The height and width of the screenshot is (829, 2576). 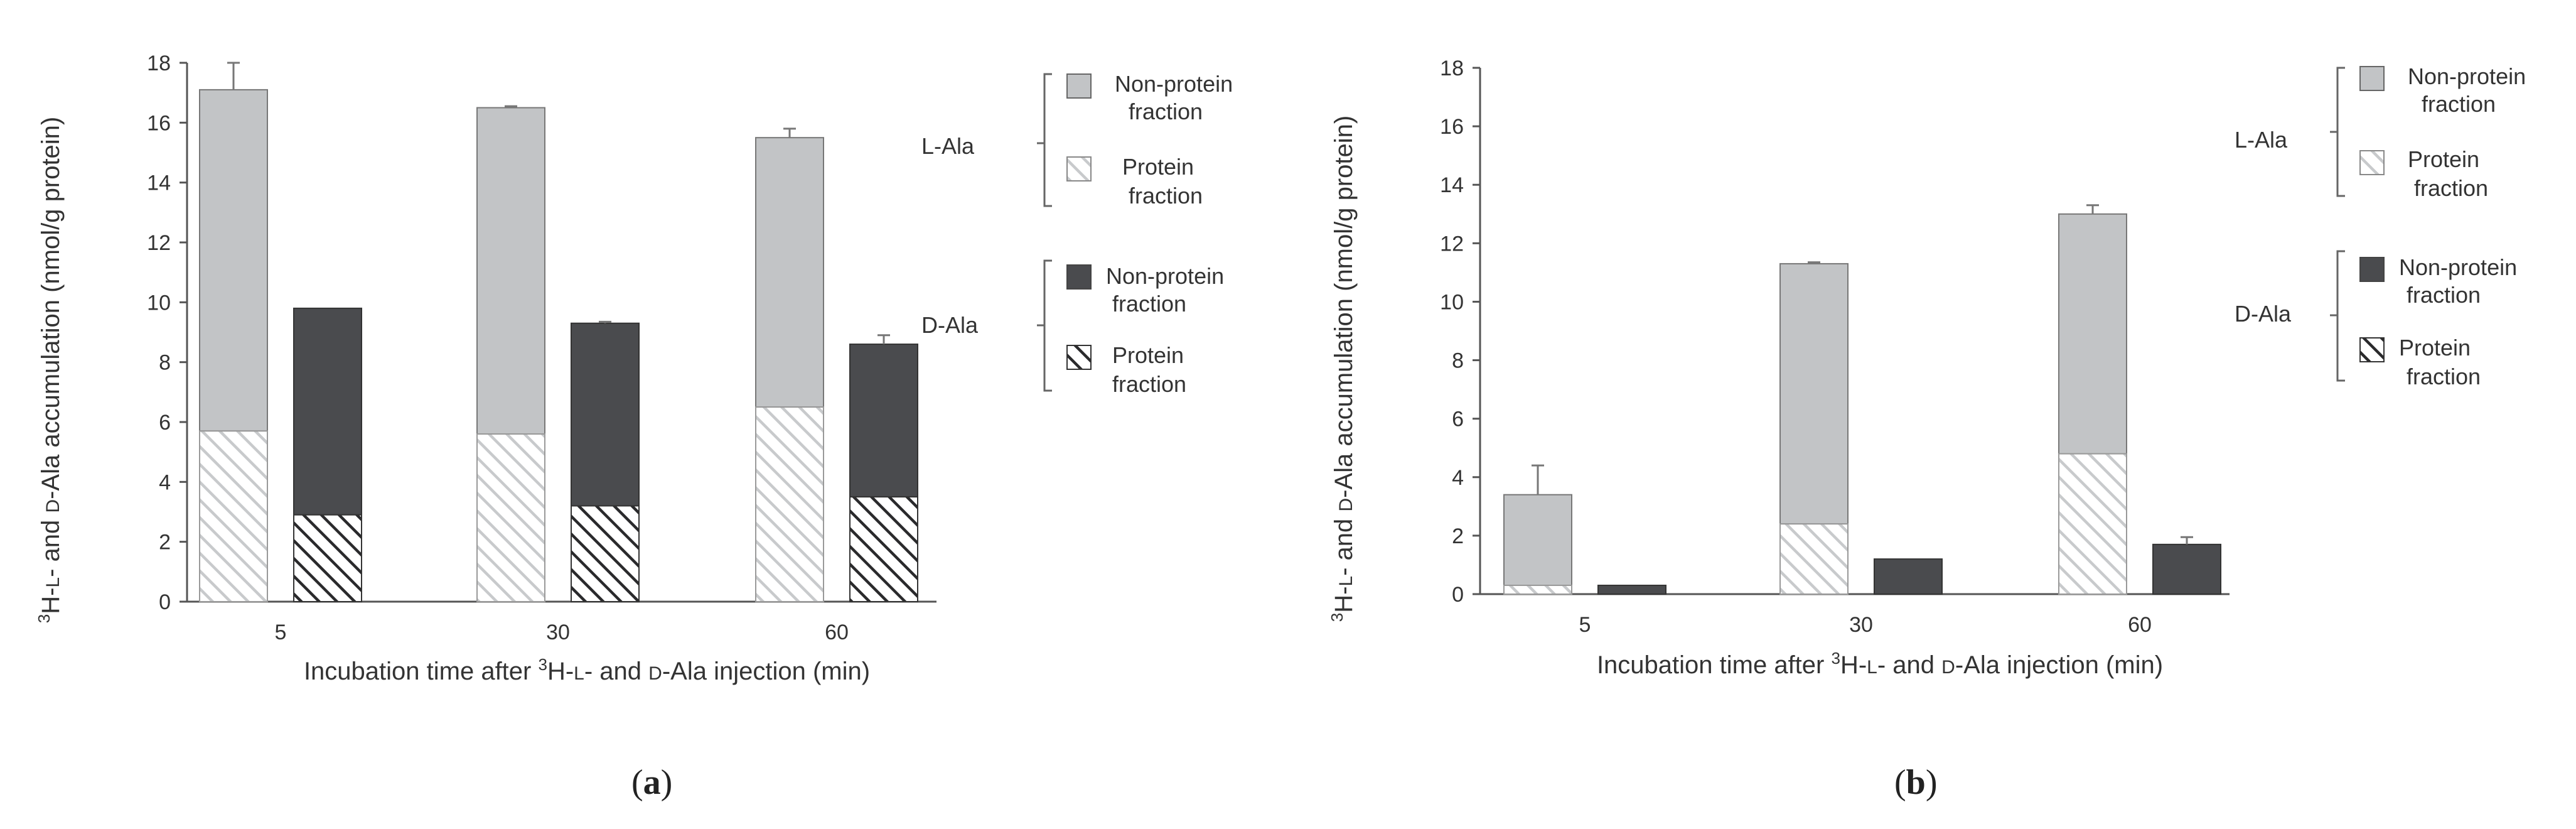 I want to click on legend-b-swatch-l-protein, so click(x=2372, y=162).